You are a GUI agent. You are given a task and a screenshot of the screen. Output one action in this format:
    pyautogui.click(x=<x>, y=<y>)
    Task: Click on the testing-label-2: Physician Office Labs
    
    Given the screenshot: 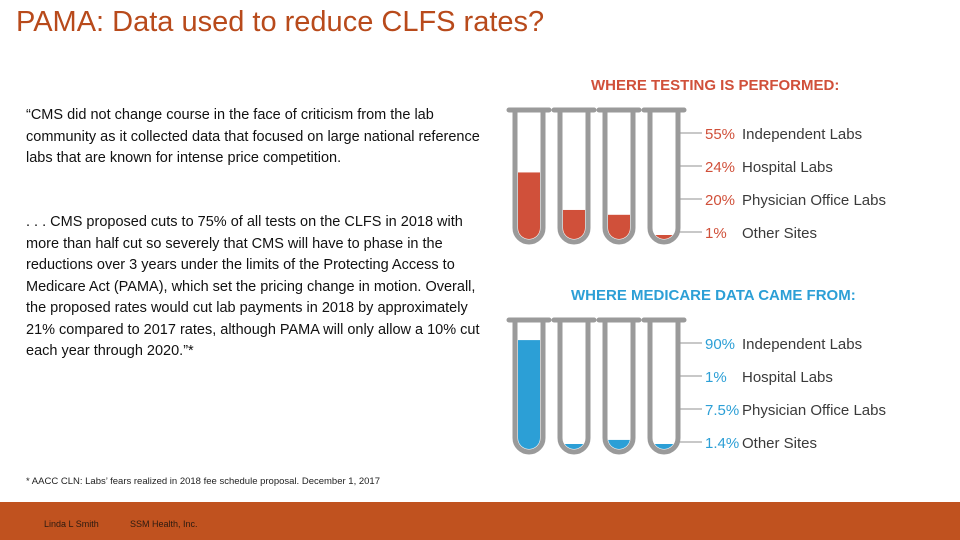 What is the action you would take?
    pyautogui.click(x=814, y=200)
    